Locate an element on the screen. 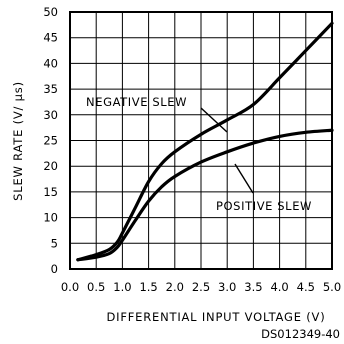 The width and height of the screenshot is (344, 344). y-tick-label: 45 is located at coordinates (50, 38).